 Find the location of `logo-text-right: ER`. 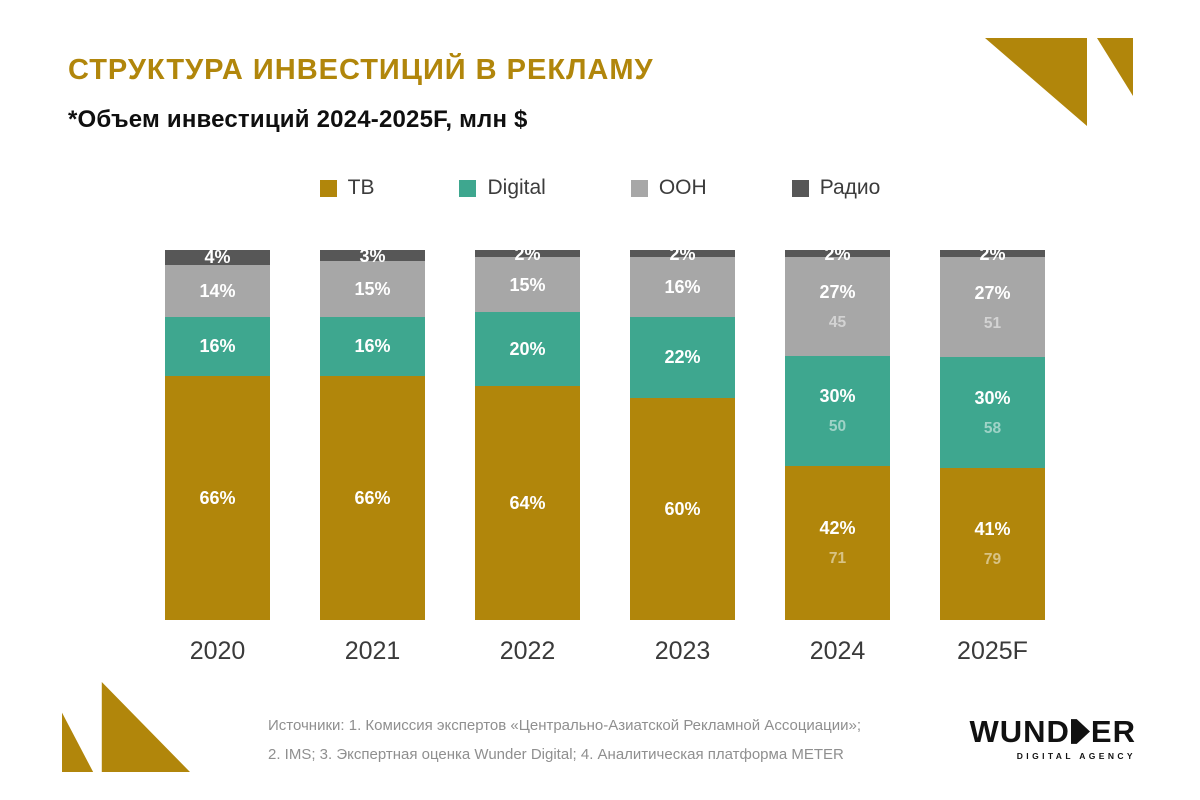

logo-text-right: ER is located at coordinates (1113, 731).